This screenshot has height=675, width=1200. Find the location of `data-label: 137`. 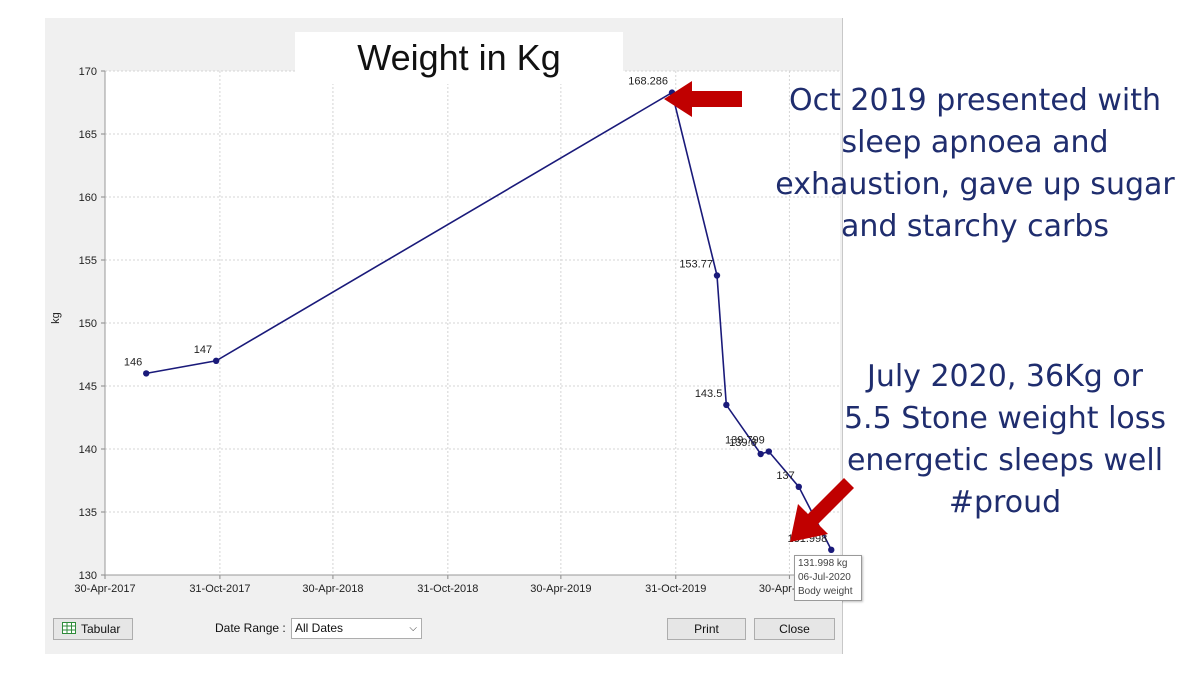

data-label: 137 is located at coordinates (785, 476).